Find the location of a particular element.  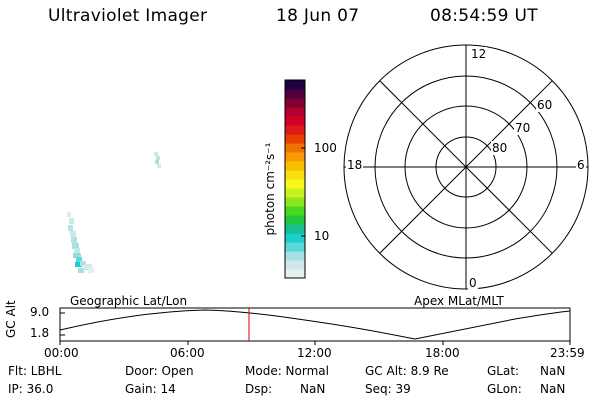

info-seq: Seq: 39 is located at coordinates (388, 389).